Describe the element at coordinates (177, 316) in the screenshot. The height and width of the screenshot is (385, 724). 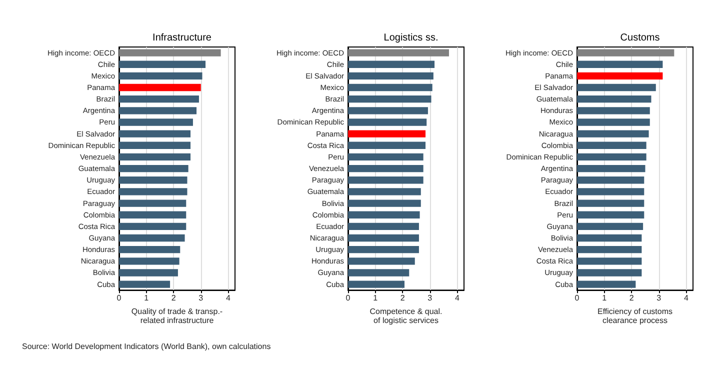
I see `x-axis-title: Quality of trade & transp.- related infrastructure` at that location.